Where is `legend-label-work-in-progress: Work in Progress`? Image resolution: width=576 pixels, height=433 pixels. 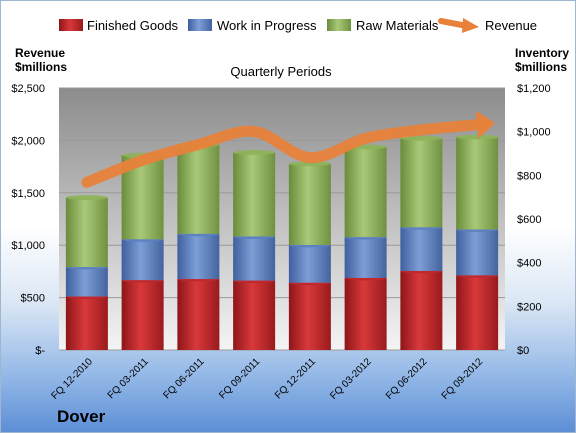 legend-label-work-in-progress: Work in Progress is located at coordinates (267, 25).